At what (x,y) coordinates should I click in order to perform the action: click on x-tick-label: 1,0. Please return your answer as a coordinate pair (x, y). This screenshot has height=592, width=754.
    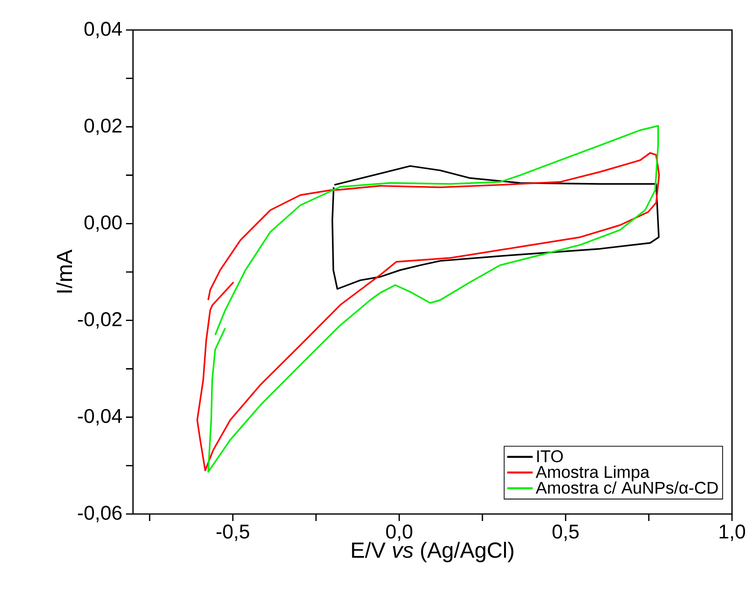
    Looking at the image, I should click on (733, 532).